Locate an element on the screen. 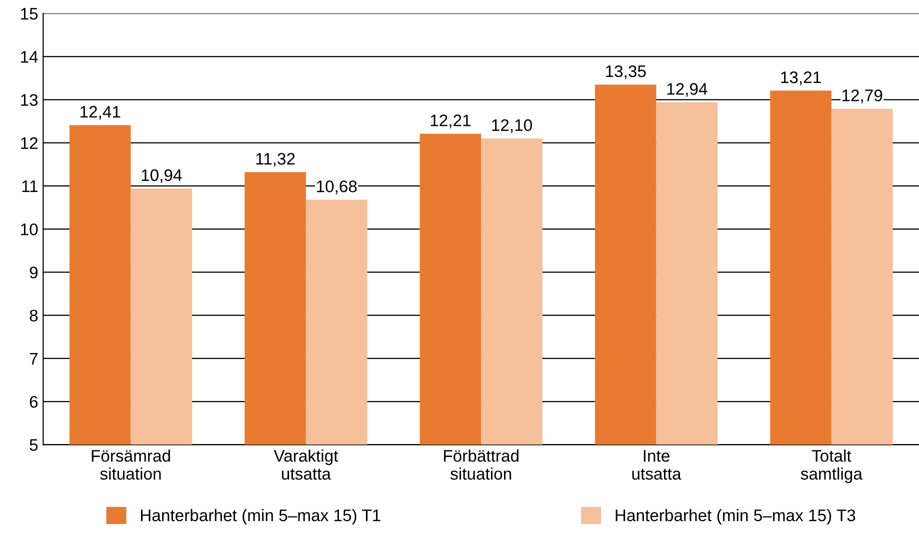 The width and height of the screenshot is (919, 539). y-tick-label: 12 is located at coordinates (29, 143).